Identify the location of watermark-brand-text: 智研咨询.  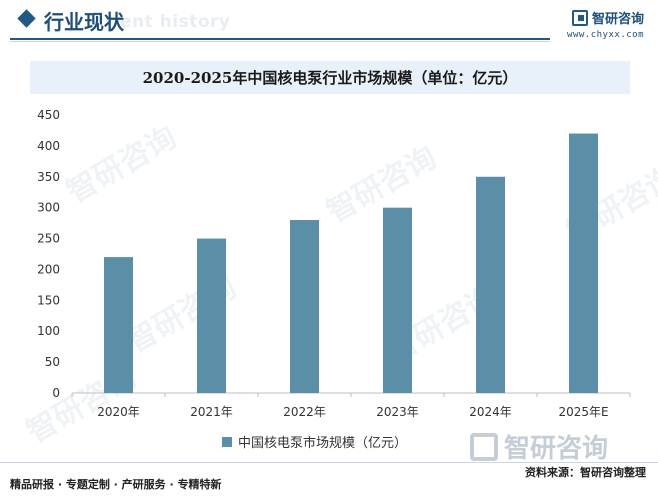
(556, 449).